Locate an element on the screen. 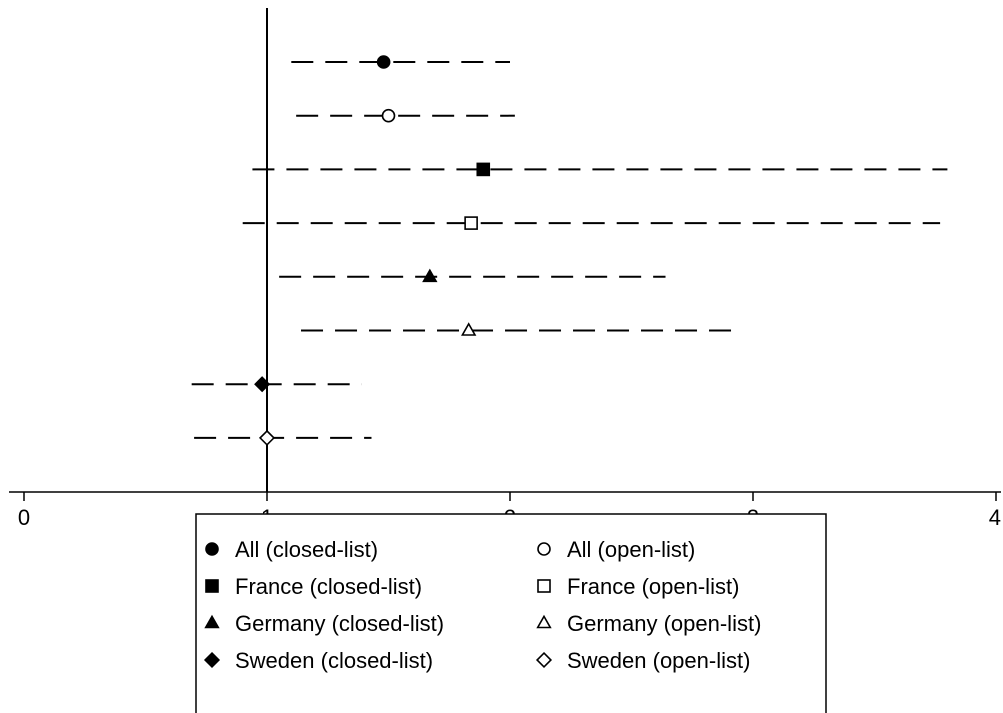  legend-entry-6: Germany (open-list) is located at coordinates (664, 623).